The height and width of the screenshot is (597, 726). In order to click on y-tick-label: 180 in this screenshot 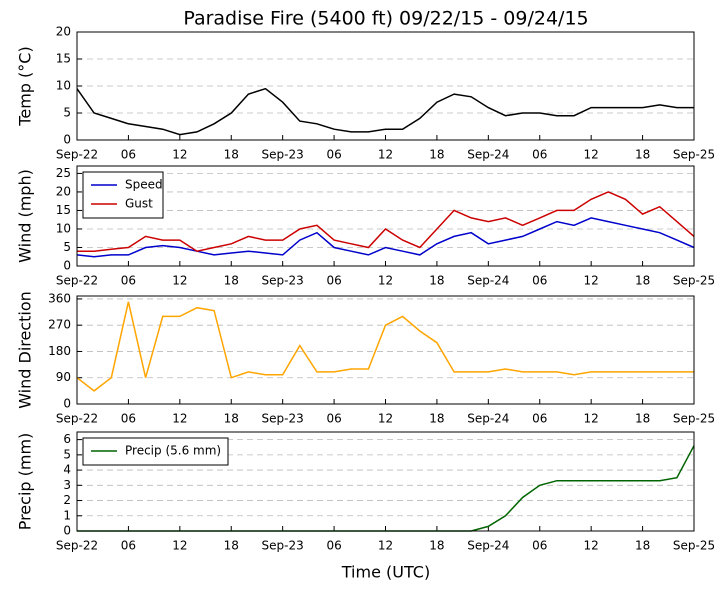, I will do `click(59, 351)`.